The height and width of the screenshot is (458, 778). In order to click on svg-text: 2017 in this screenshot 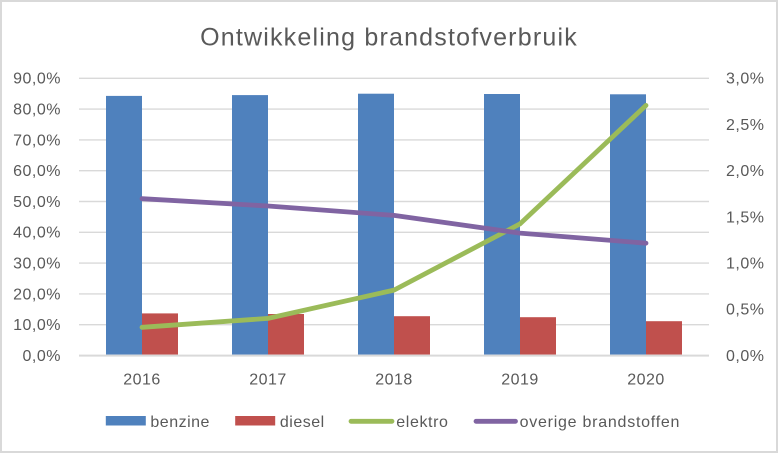, I will do `click(268, 379)`.